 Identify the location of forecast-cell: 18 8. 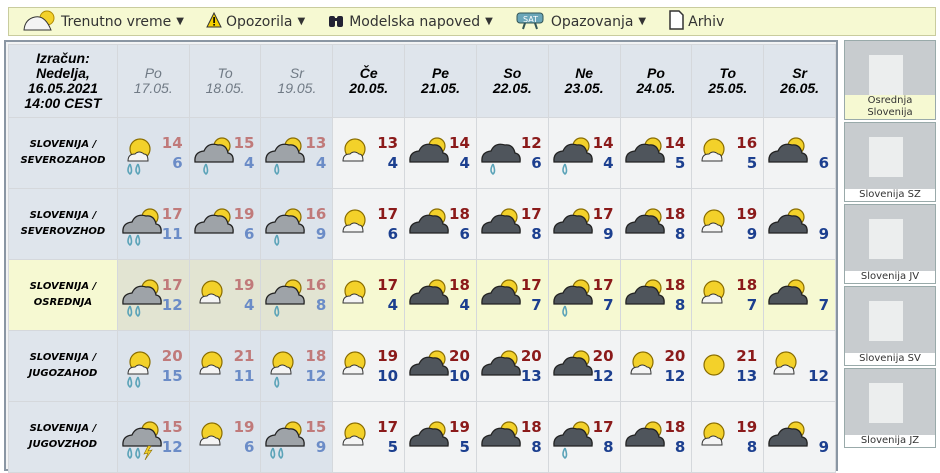
(656, 295).